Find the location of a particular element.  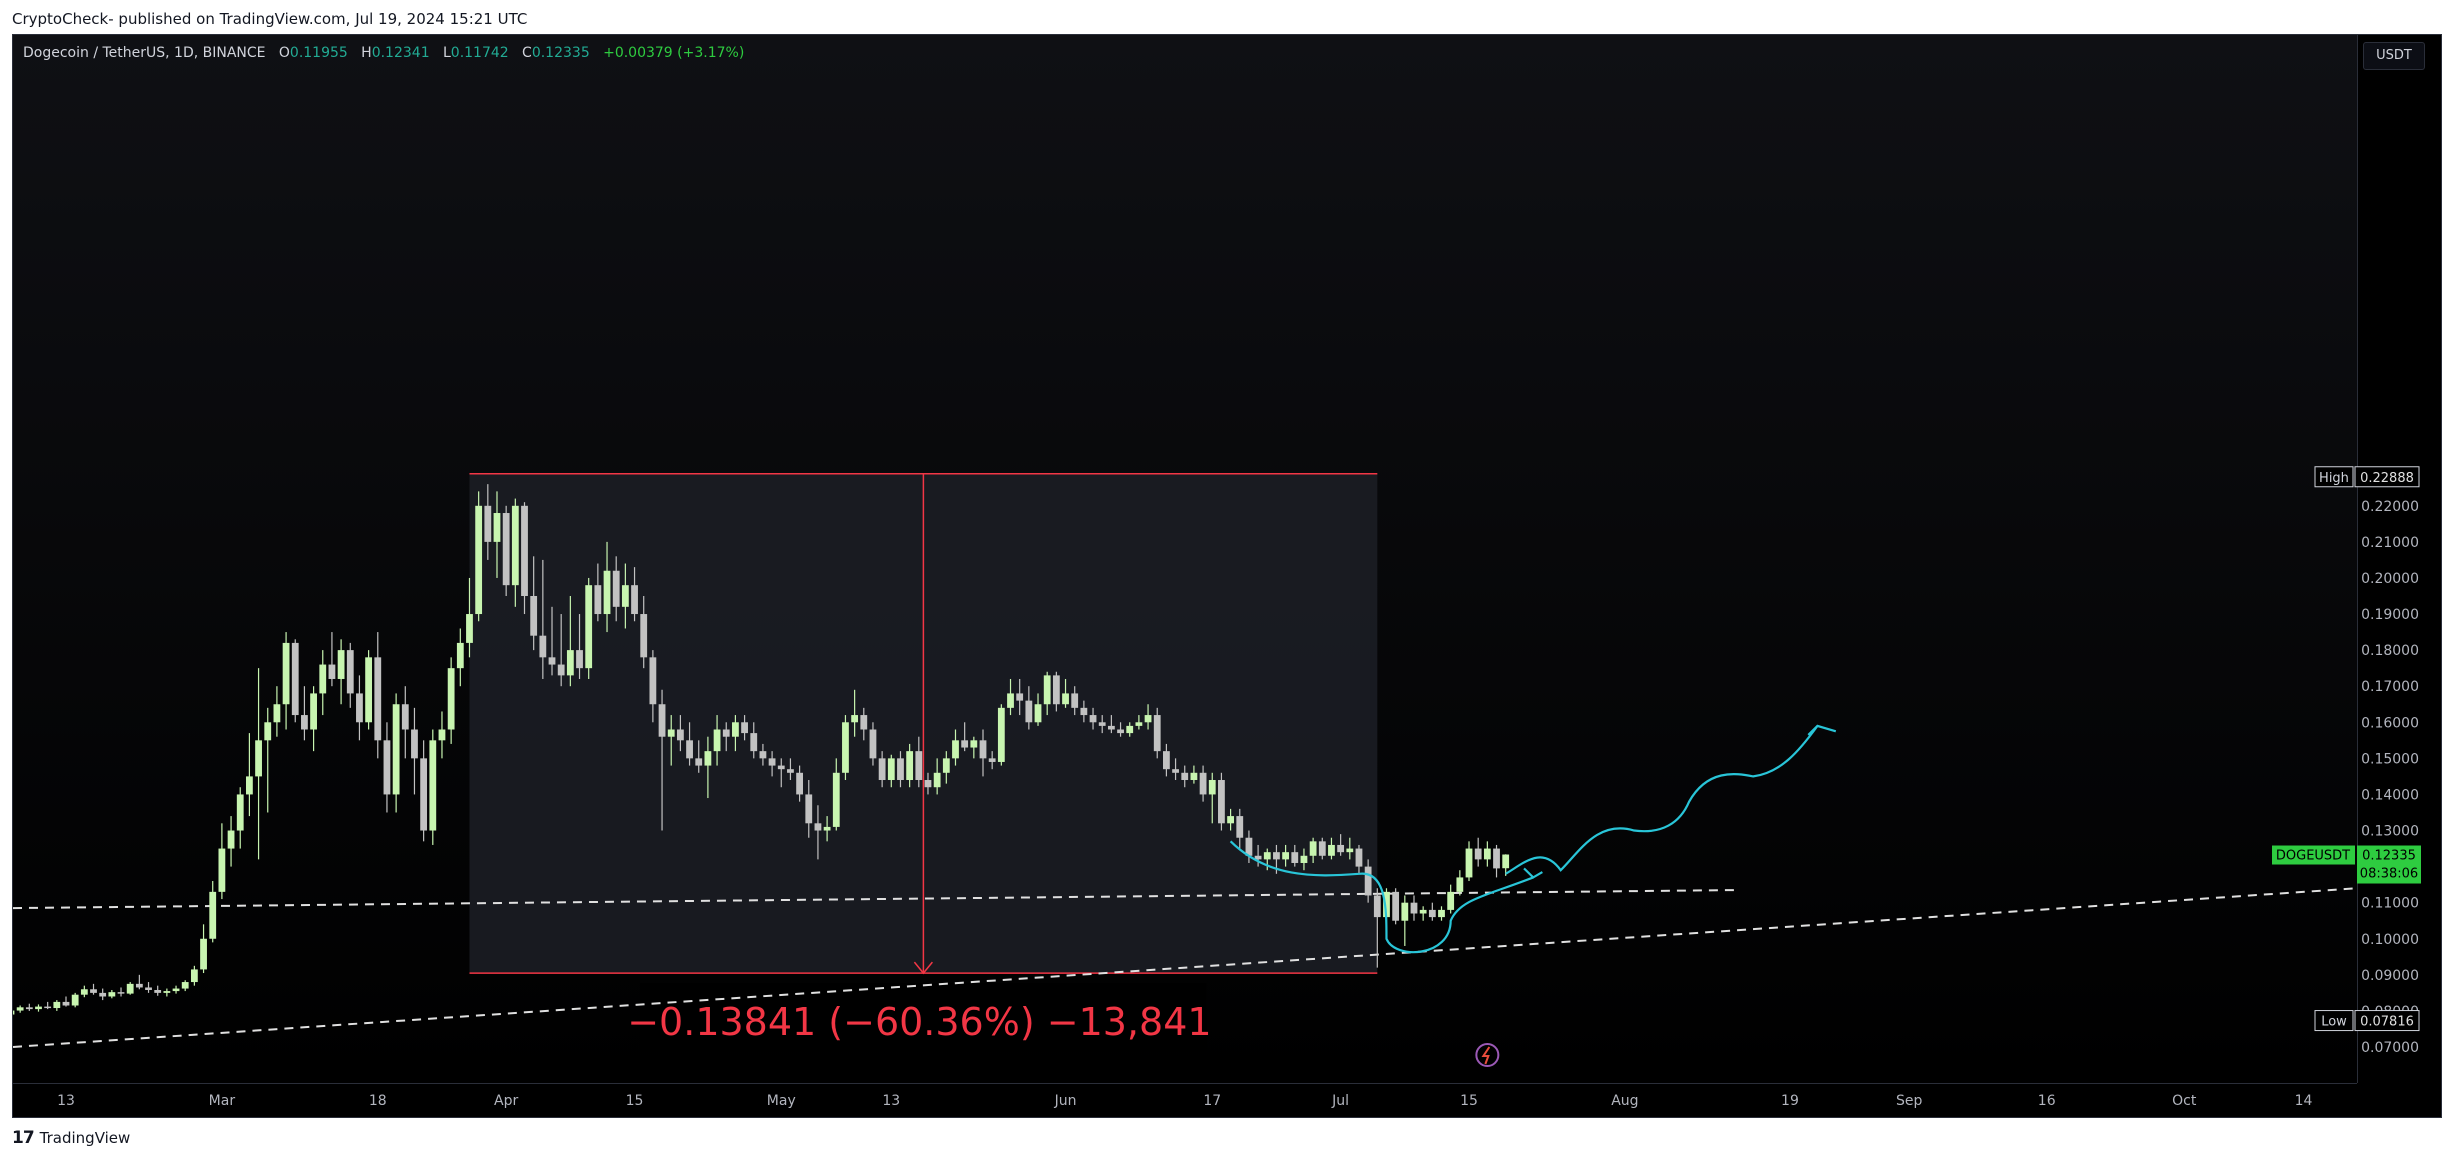

time-tick-label: Jun is located at coordinates (1065, 1101).